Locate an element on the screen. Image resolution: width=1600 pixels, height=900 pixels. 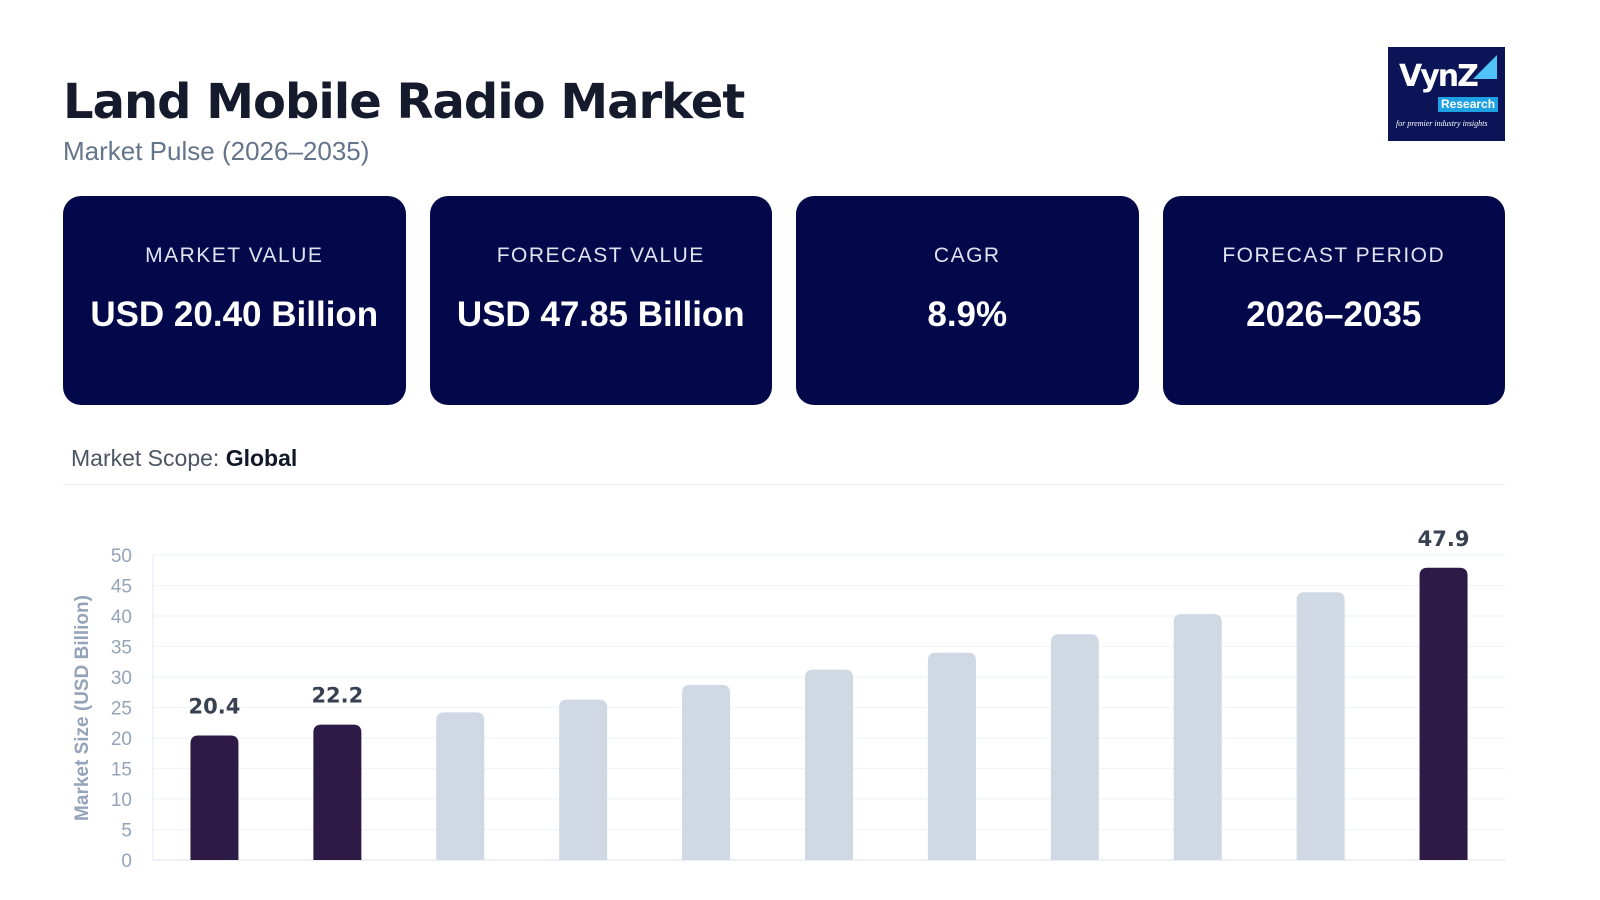
scope-value: Global is located at coordinates (261, 458).